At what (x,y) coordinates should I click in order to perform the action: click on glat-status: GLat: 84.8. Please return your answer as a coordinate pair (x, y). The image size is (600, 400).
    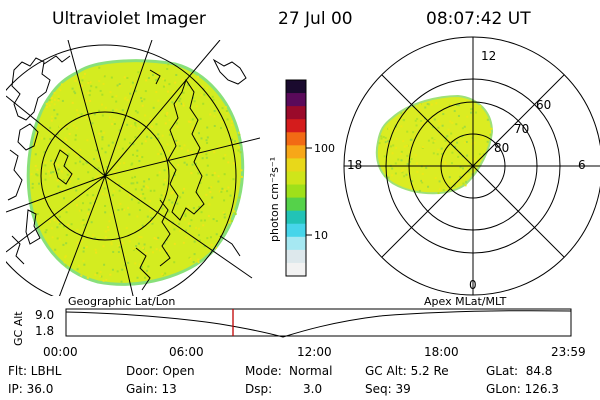
    Looking at the image, I should click on (519, 371).